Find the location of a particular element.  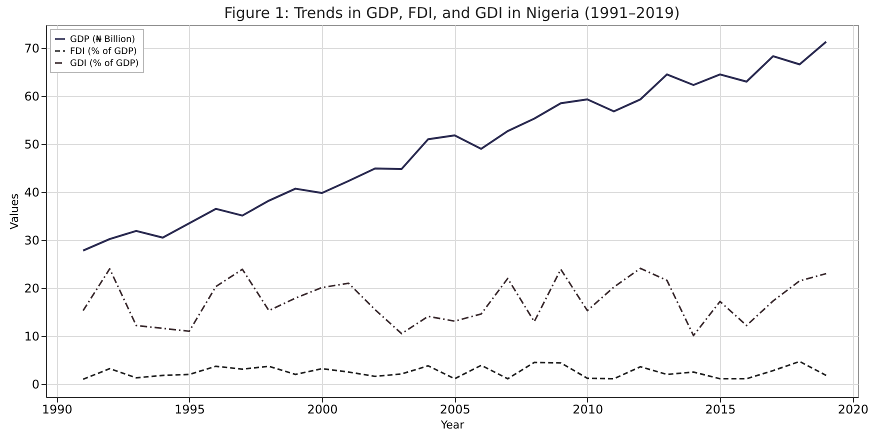

y-tick-label: 0 is located at coordinates (36, 385).